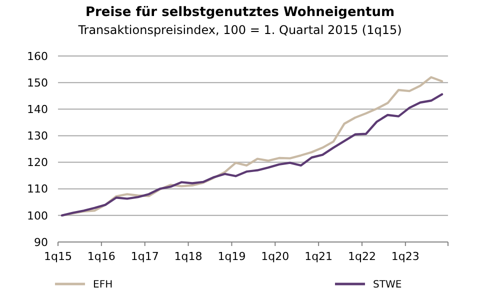 The image size is (500, 300). Describe the element at coordinates (37, 136) in the screenshot. I see `y-tick-label: 130` at that location.